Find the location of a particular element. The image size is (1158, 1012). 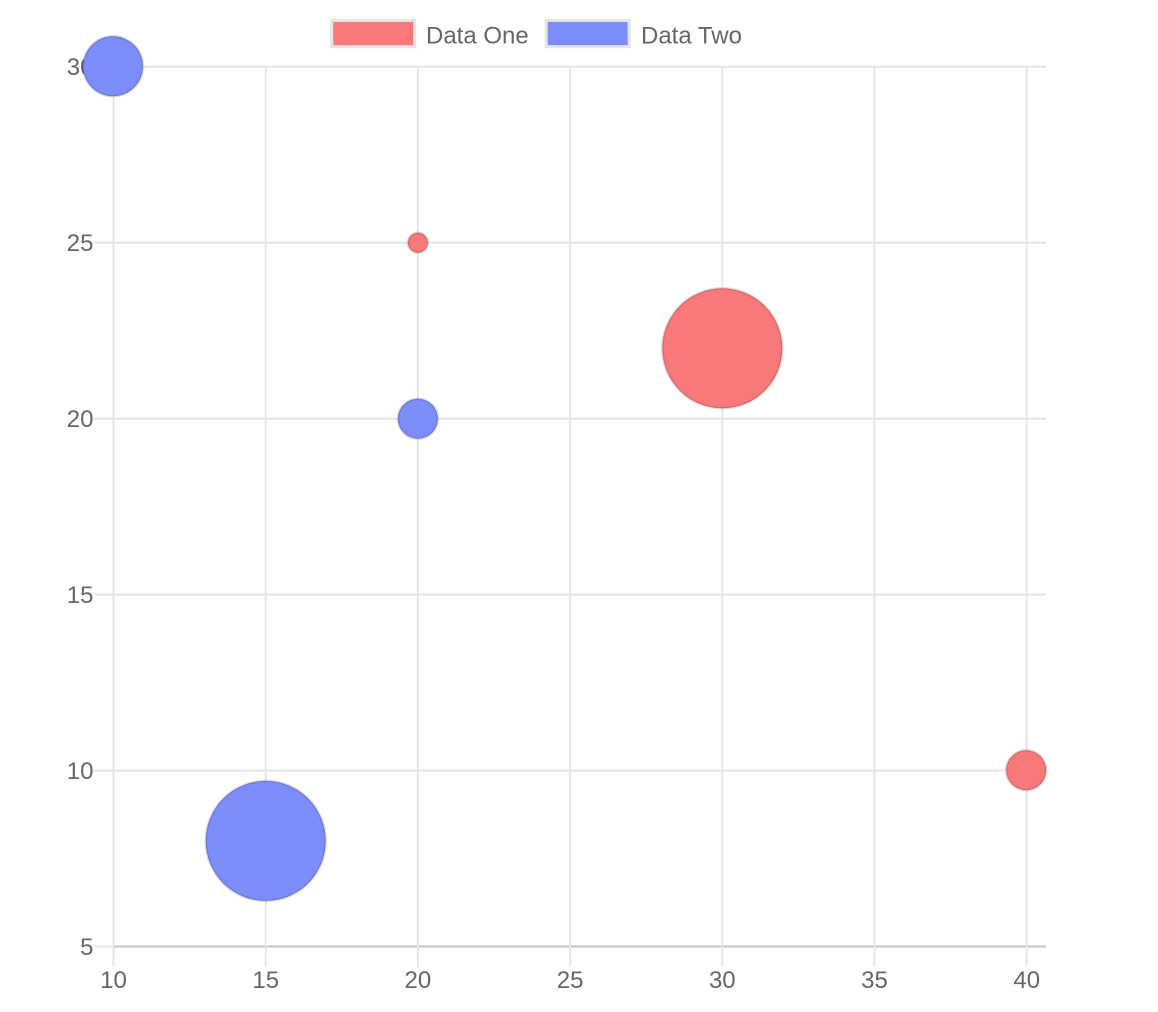

svg-text: 40 is located at coordinates (1026, 980).